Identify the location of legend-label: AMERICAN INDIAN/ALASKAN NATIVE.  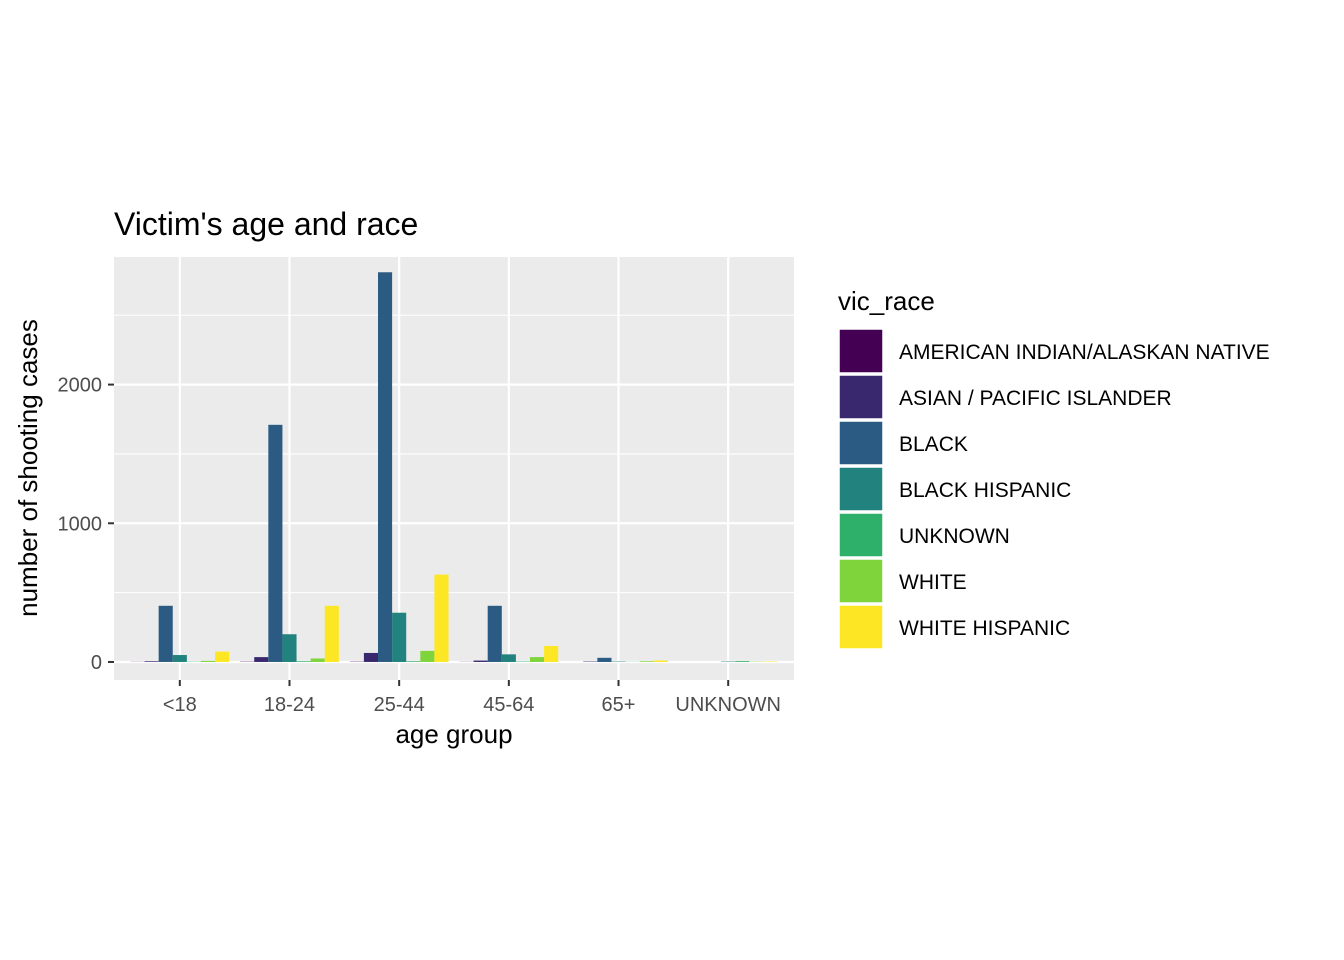
(1084, 352).